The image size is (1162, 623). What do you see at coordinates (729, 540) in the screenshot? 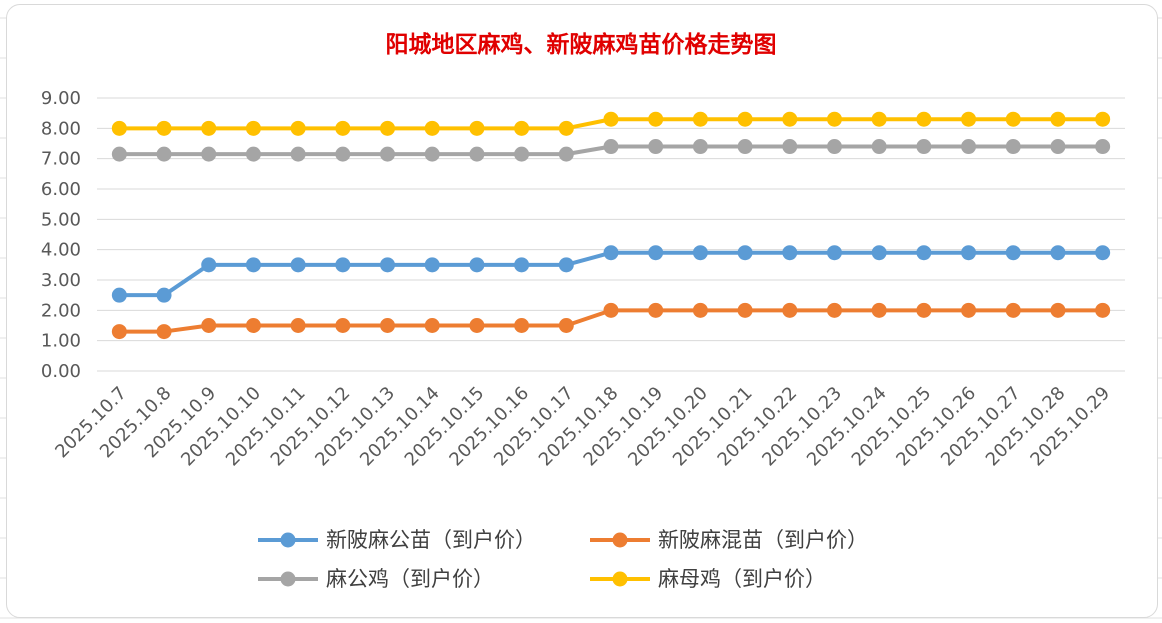
I see `legend-item: 新陂麻混苗（到户价）` at bounding box center [729, 540].